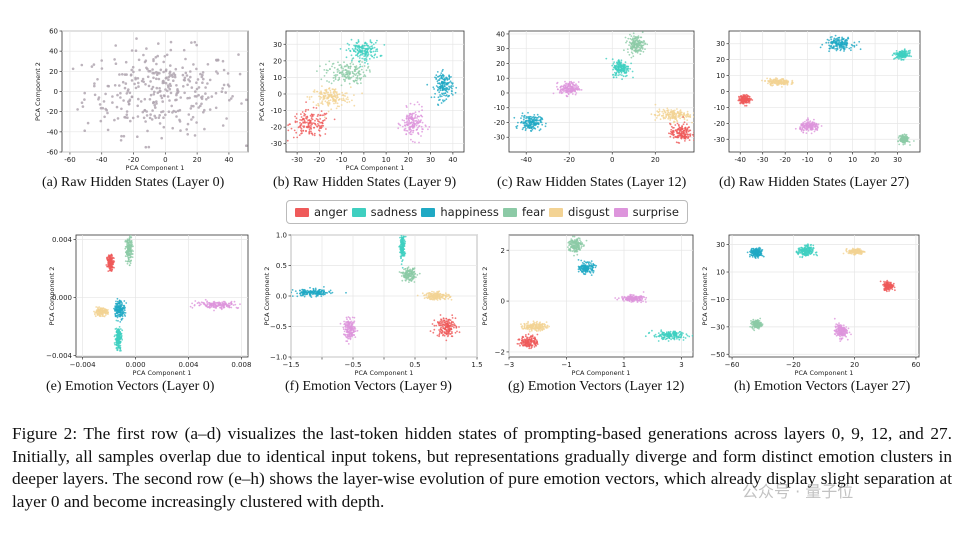 Image resolution: width=960 pixels, height=535 pixels. I want to click on cluster-happiness, so click(530, 122).